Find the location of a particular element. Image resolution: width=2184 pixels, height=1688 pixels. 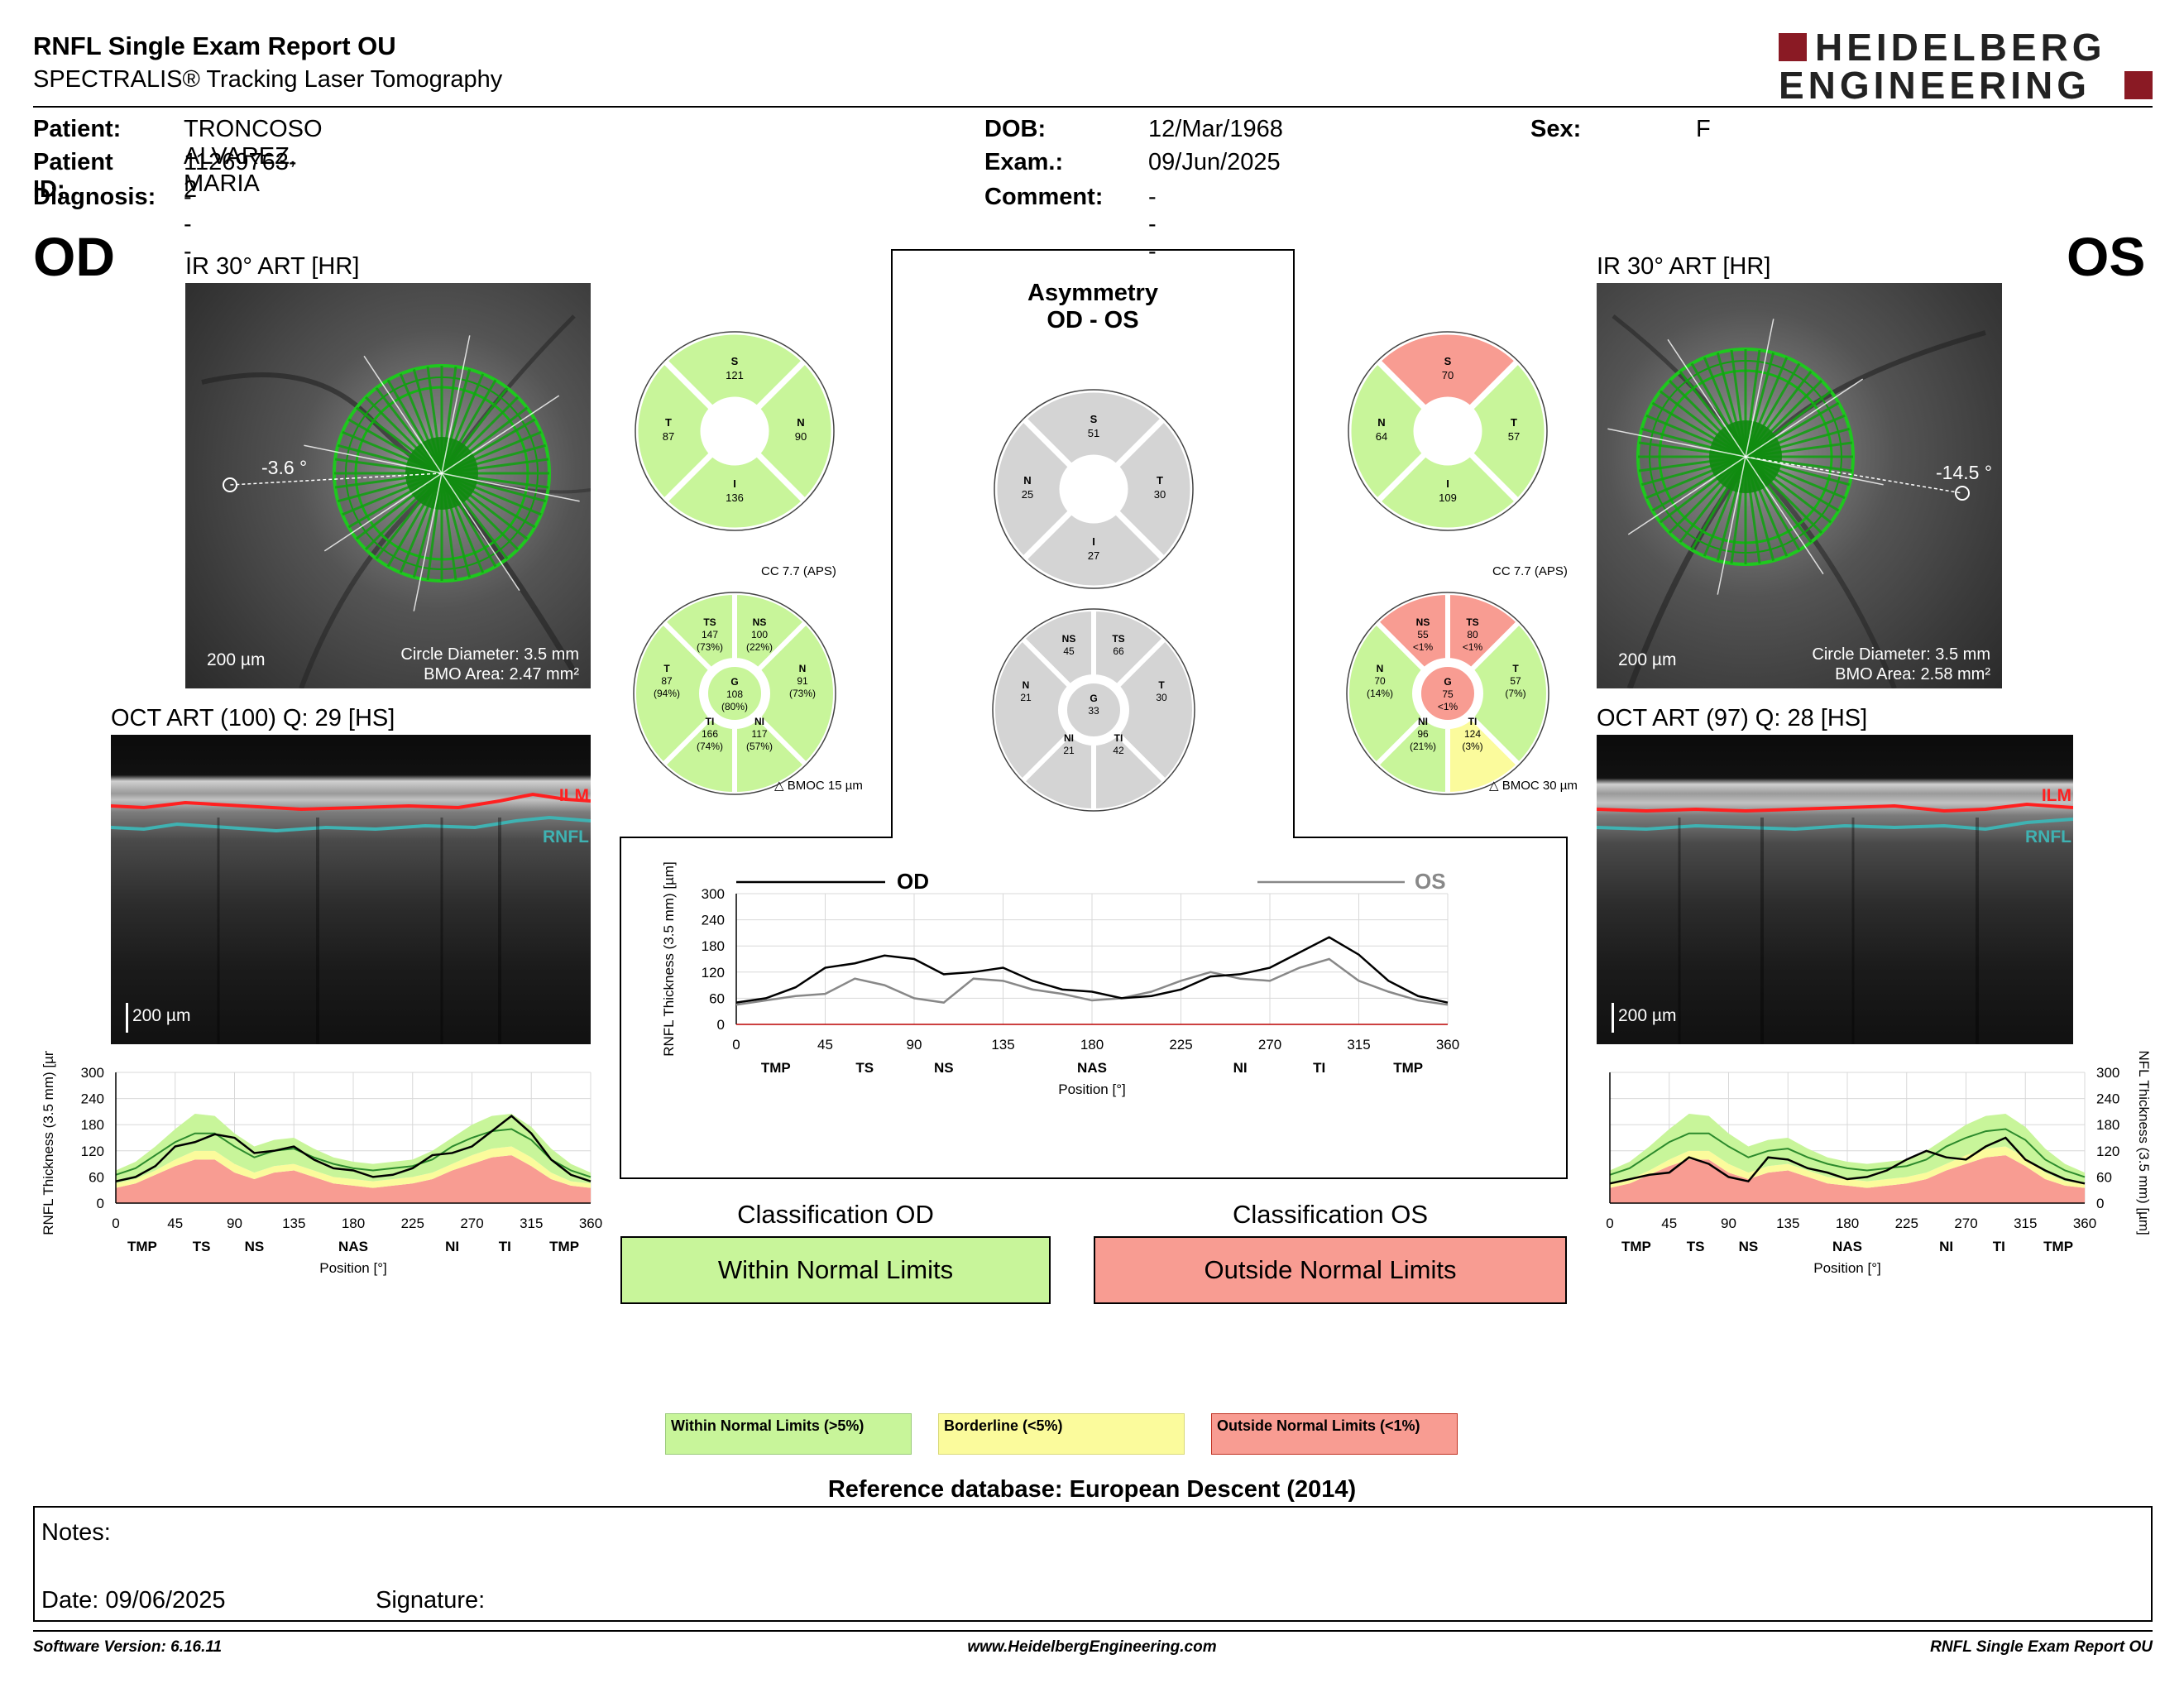

os-sector-pie-value-NI: 96 is located at coordinates (1423, 734).